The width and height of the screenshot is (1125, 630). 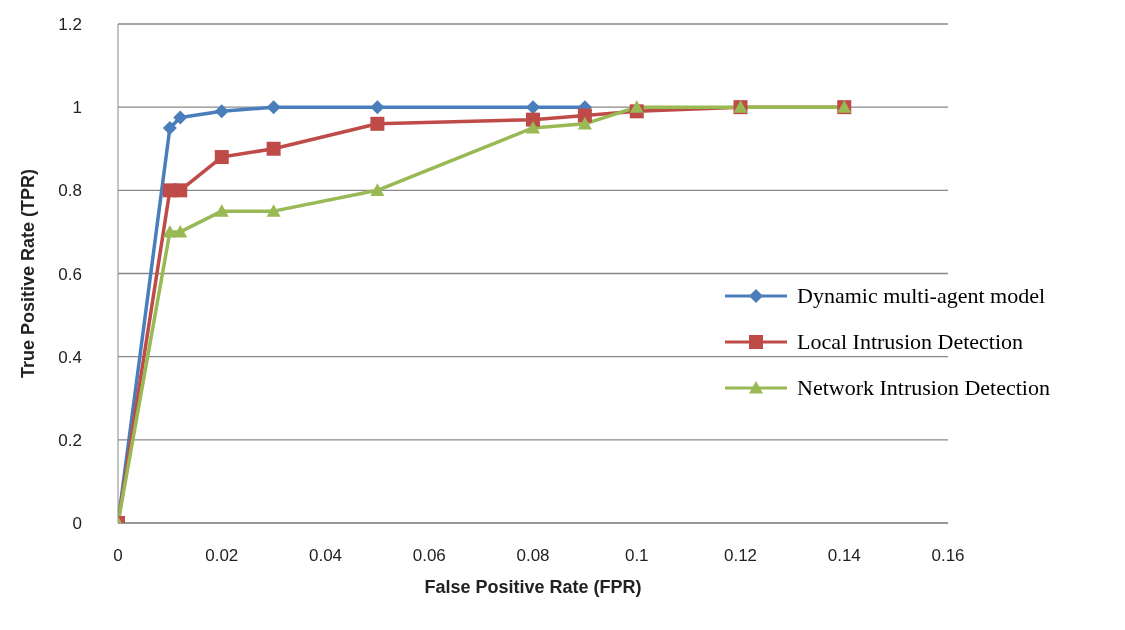 I want to click on x-tick-label: 0.14, so click(x=844, y=556).